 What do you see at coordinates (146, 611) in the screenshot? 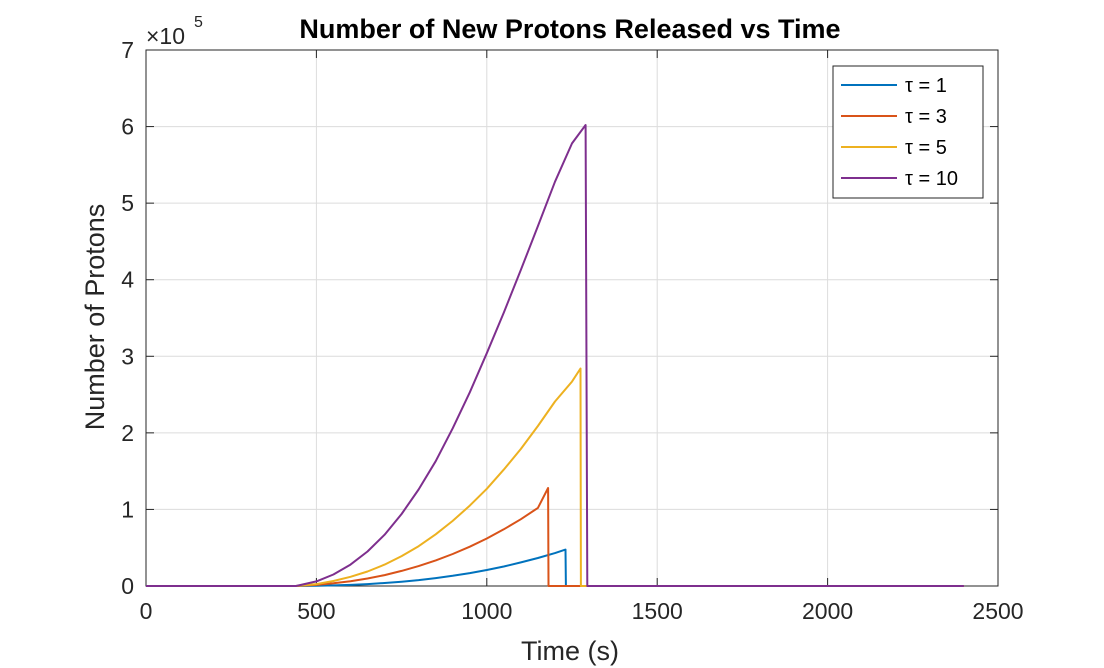
I see `x-tick-label: 0` at bounding box center [146, 611].